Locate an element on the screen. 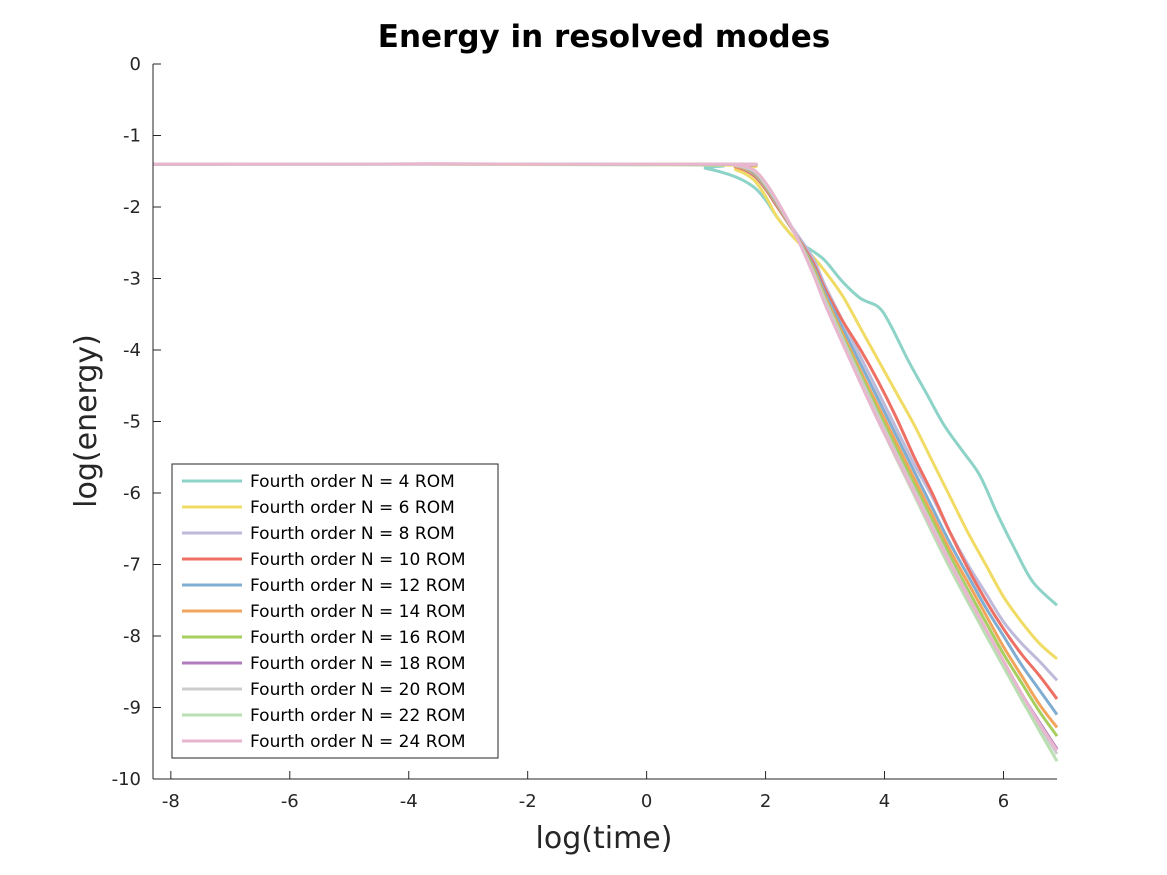 The image size is (1167, 875). legend-entry: Fourth order N = 10 ROM is located at coordinates (358, 560).